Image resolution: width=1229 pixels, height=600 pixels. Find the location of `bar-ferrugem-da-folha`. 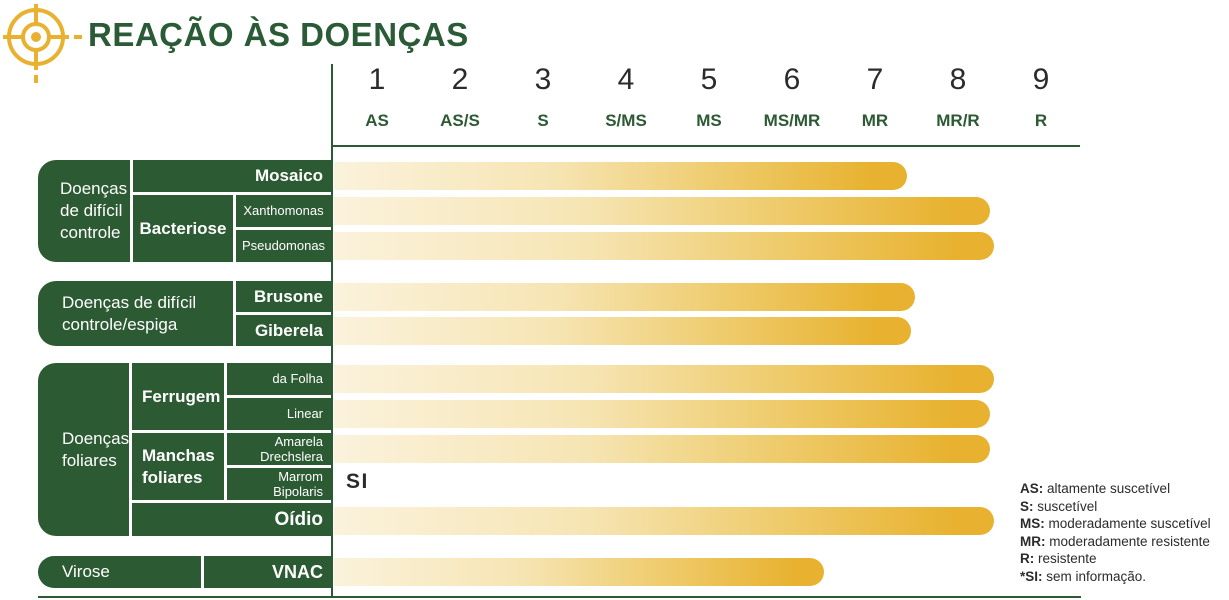

bar-ferrugem-da-folha is located at coordinates (664, 379).